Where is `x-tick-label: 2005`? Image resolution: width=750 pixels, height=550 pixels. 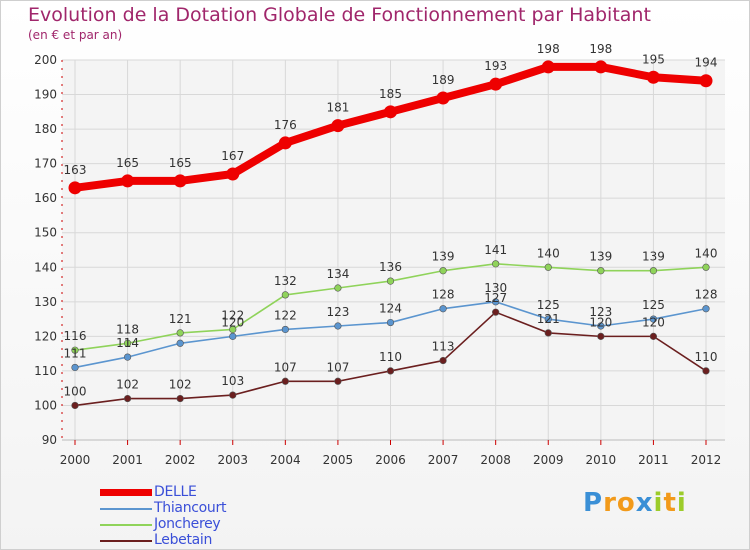 x-tick-label: 2005 is located at coordinates (338, 460).